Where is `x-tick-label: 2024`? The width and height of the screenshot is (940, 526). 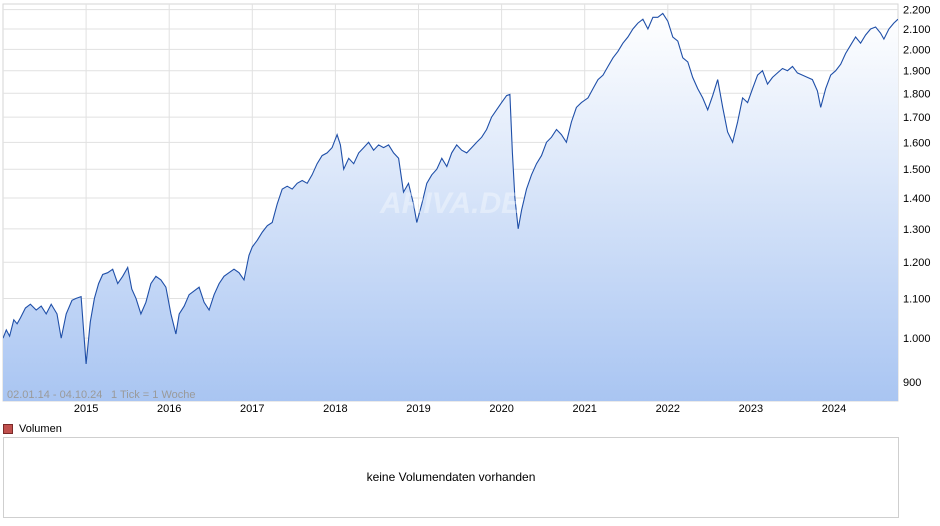 x-tick-label: 2024 is located at coordinates (834, 409).